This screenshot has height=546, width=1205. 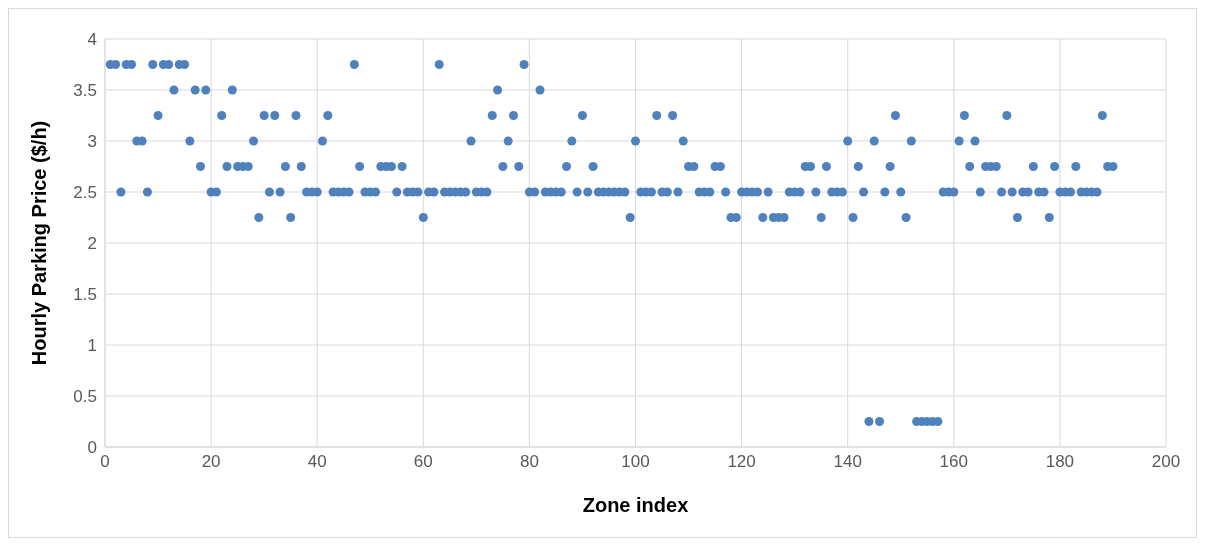 What do you see at coordinates (635, 462) in the screenshot?
I see `x-tick-label: 100` at bounding box center [635, 462].